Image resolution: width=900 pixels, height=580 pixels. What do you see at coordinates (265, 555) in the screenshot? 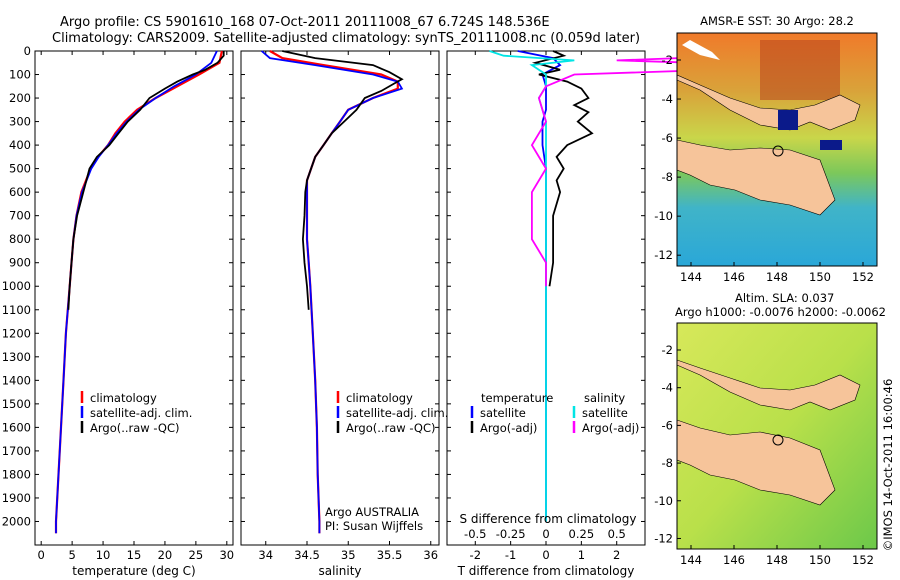
I see `x-tick-label: 34` at bounding box center [265, 555].